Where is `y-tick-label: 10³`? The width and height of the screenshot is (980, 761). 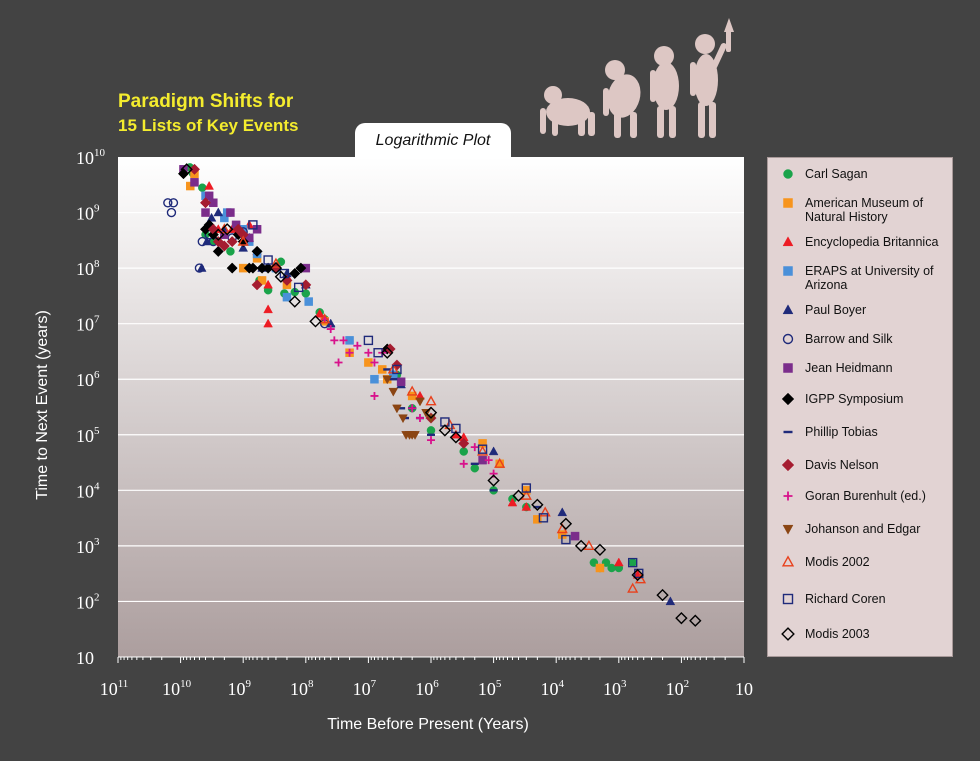 y-tick-label: 10³ is located at coordinates (88, 546).